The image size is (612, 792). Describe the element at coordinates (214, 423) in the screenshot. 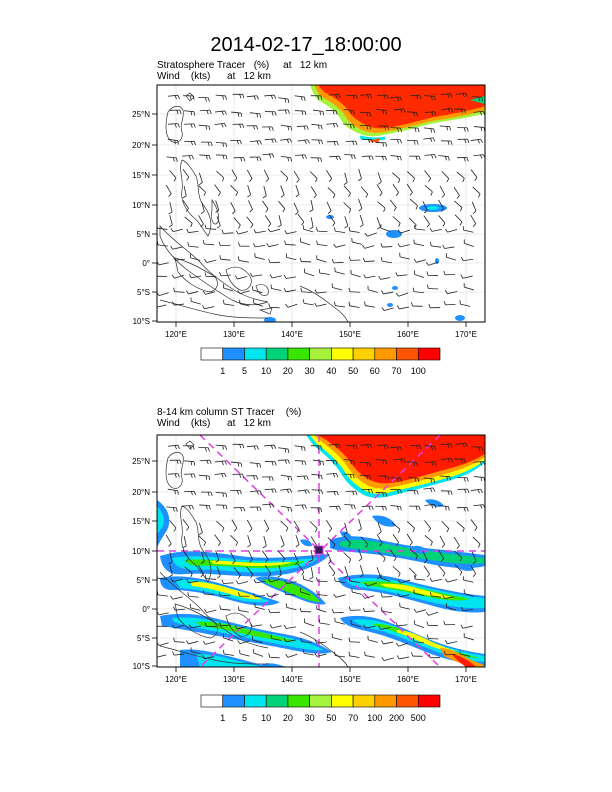

I see `panel2-label-wind: Wind (kts) at 12 km` at that location.